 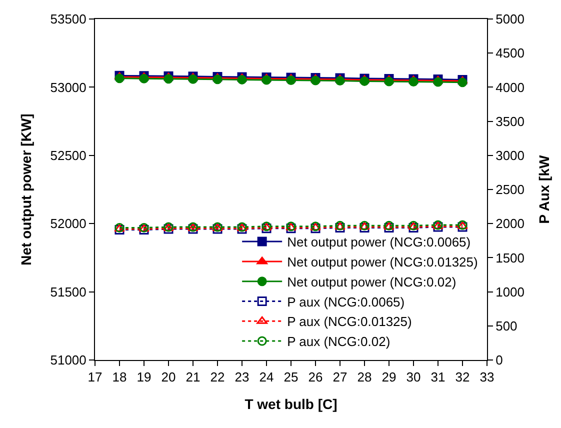 I want to click on y-axis-title: Net output power [KW], so click(x=26, y=190).